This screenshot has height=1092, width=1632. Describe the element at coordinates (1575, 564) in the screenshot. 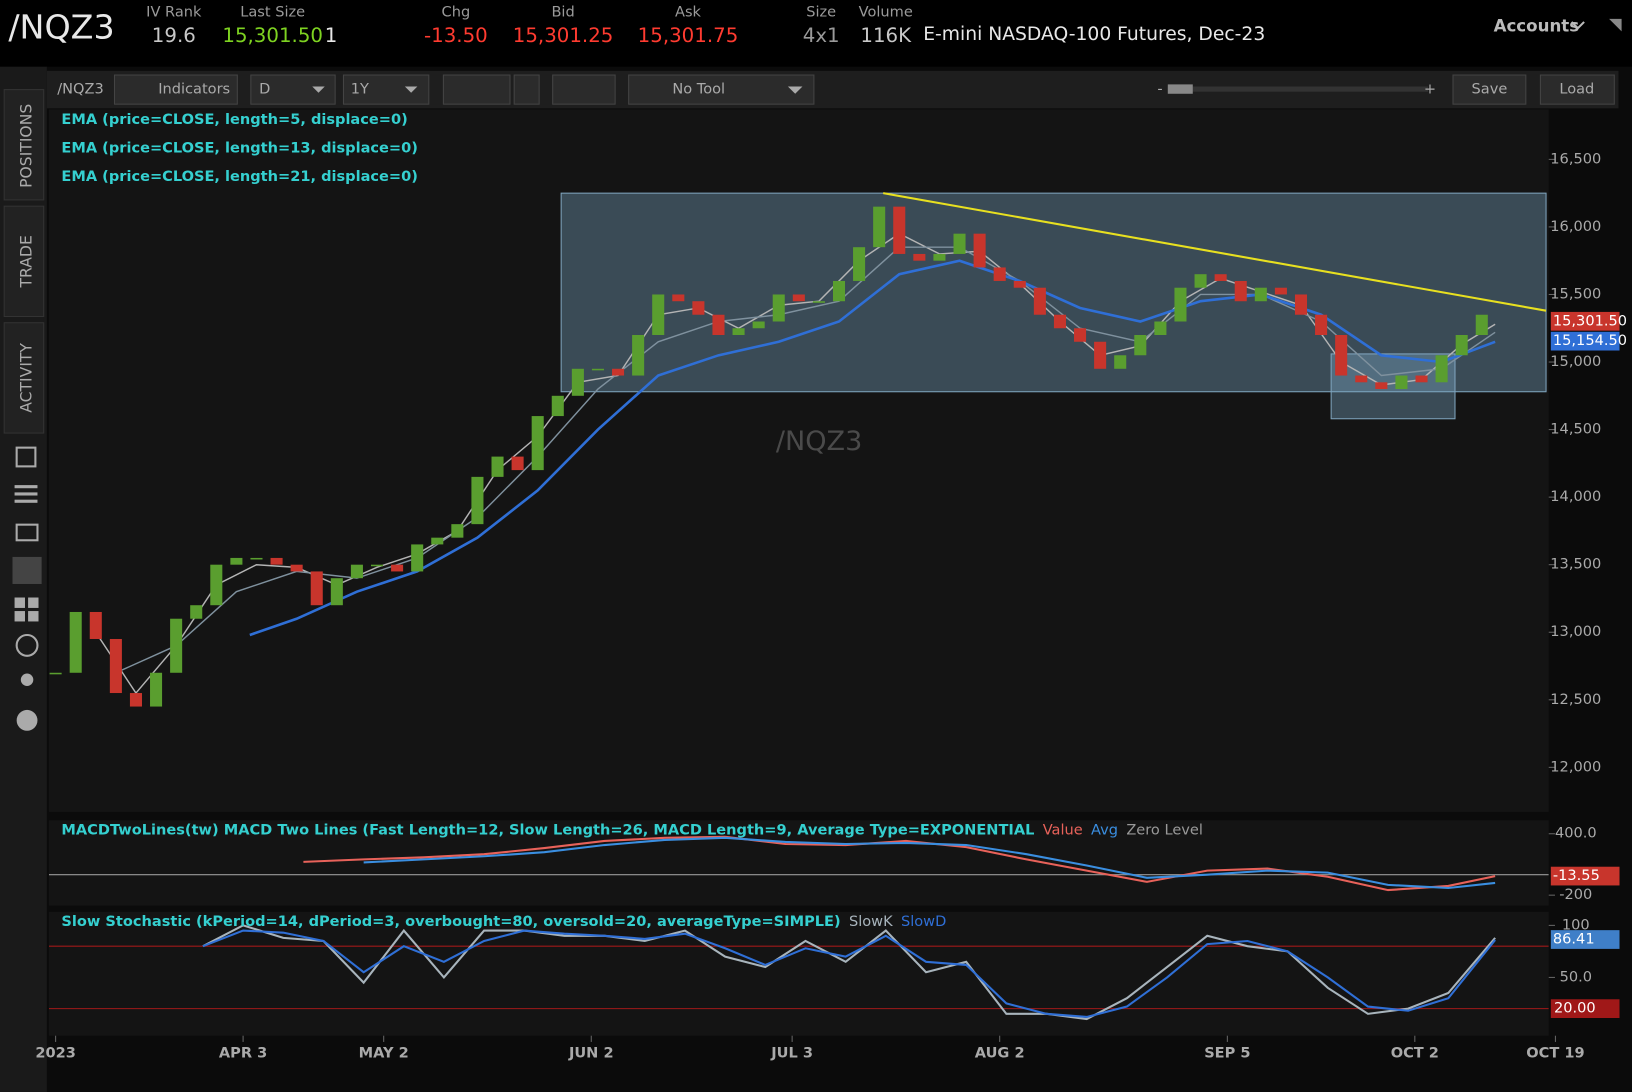

I see `y-tick-label: 13,500` at that location.